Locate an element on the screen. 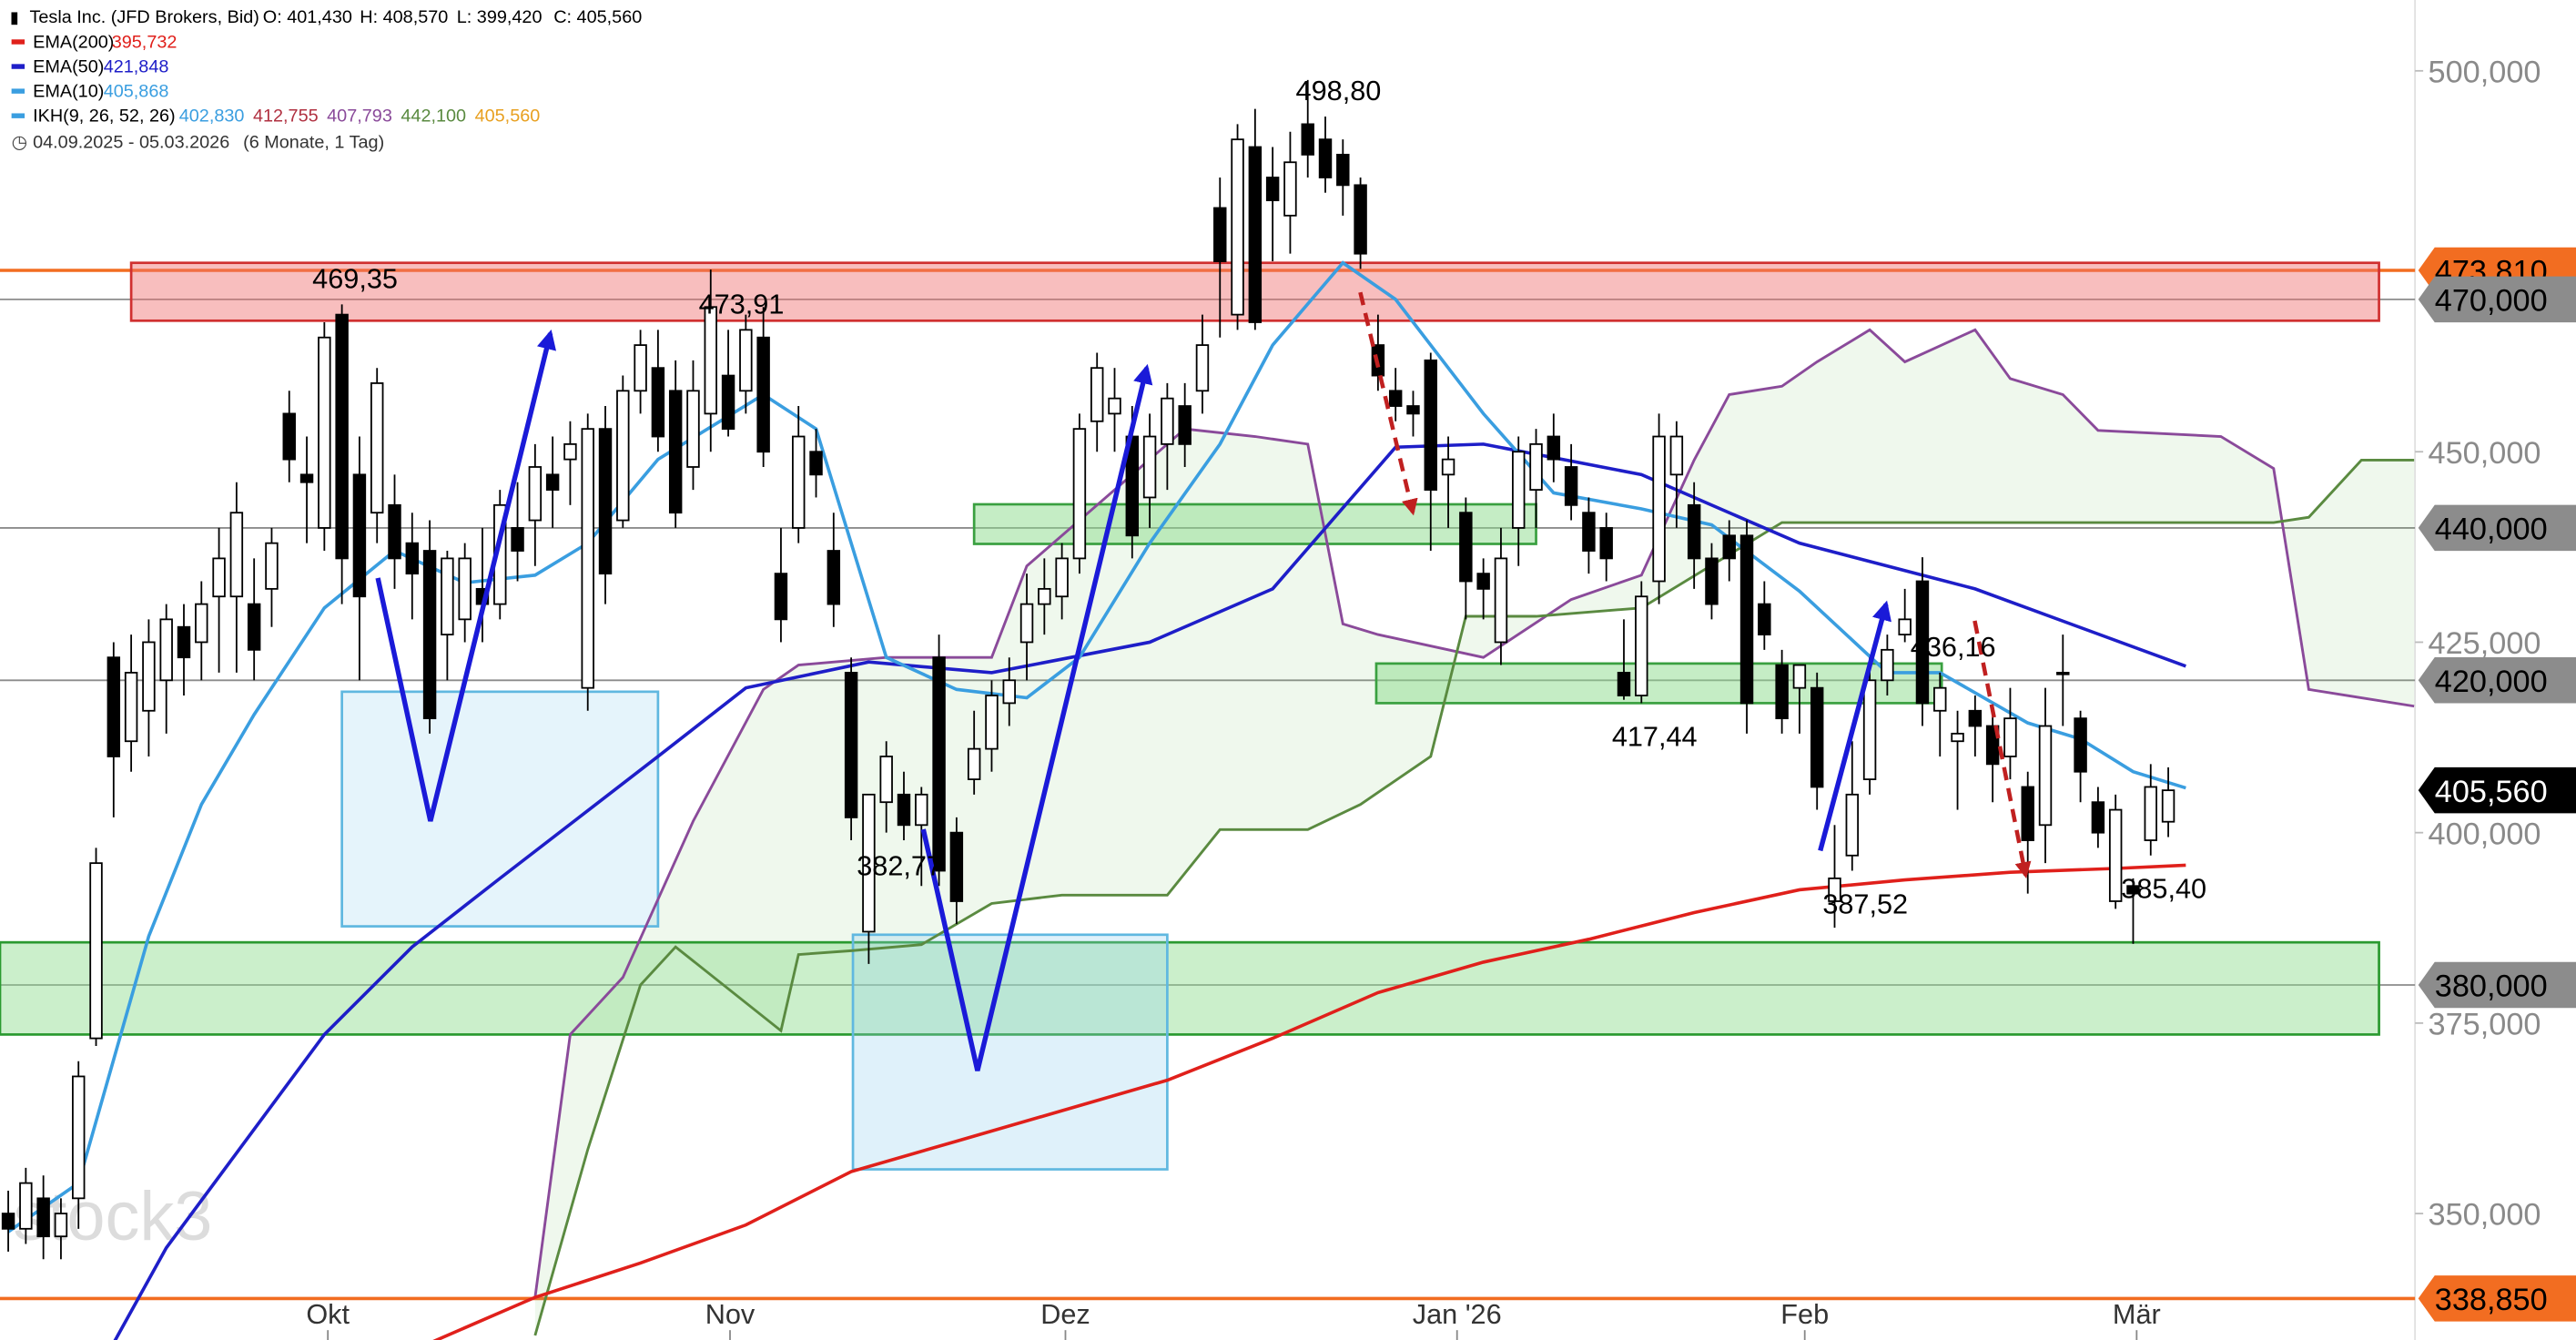 The image size is (2576, 1340). price-annotation: 498,80 is located at coordinates (1339, 91).